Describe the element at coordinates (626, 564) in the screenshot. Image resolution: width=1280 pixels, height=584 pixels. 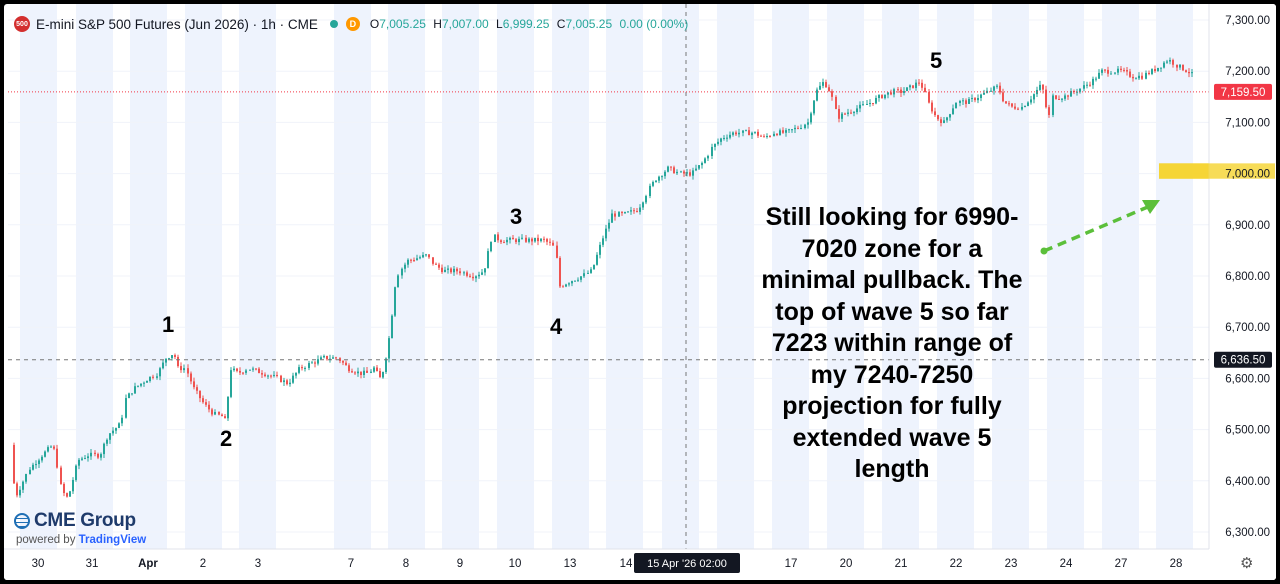
I see `time-tick-label: 14` at that location.